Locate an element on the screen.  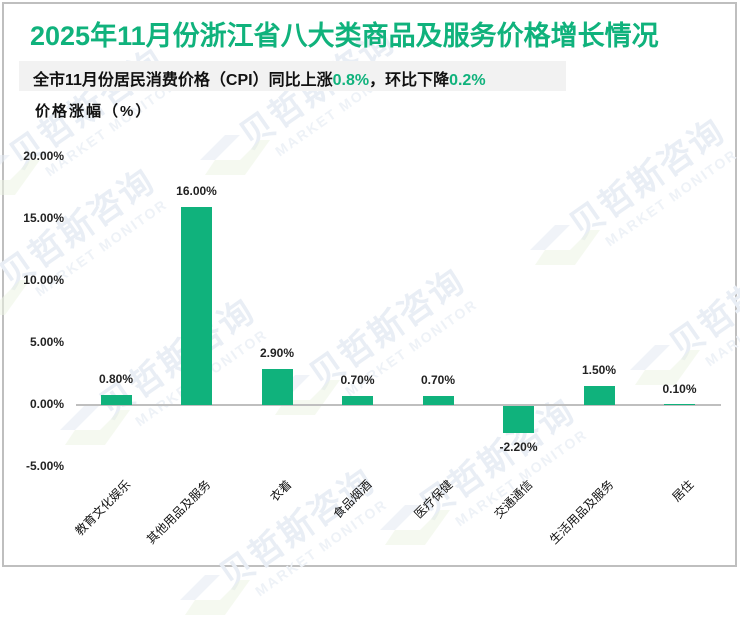
data-label: 1.50% is located at coordinates (599, 370).